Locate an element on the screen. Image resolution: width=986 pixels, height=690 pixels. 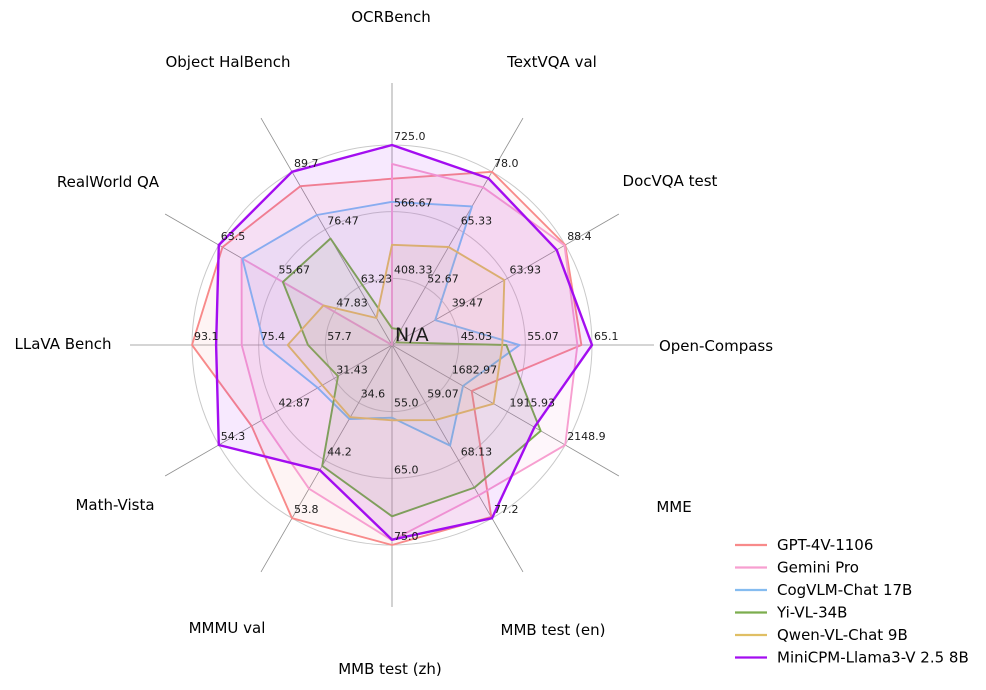
tick-label: 55.67 is located at coordinates (295, 269).